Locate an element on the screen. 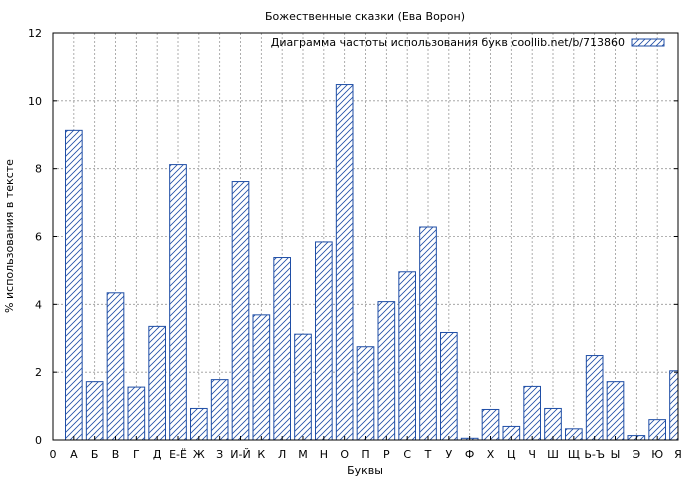 The image size is (700, 480). x-tick-label: Ч is located at coordinates (532, 454).